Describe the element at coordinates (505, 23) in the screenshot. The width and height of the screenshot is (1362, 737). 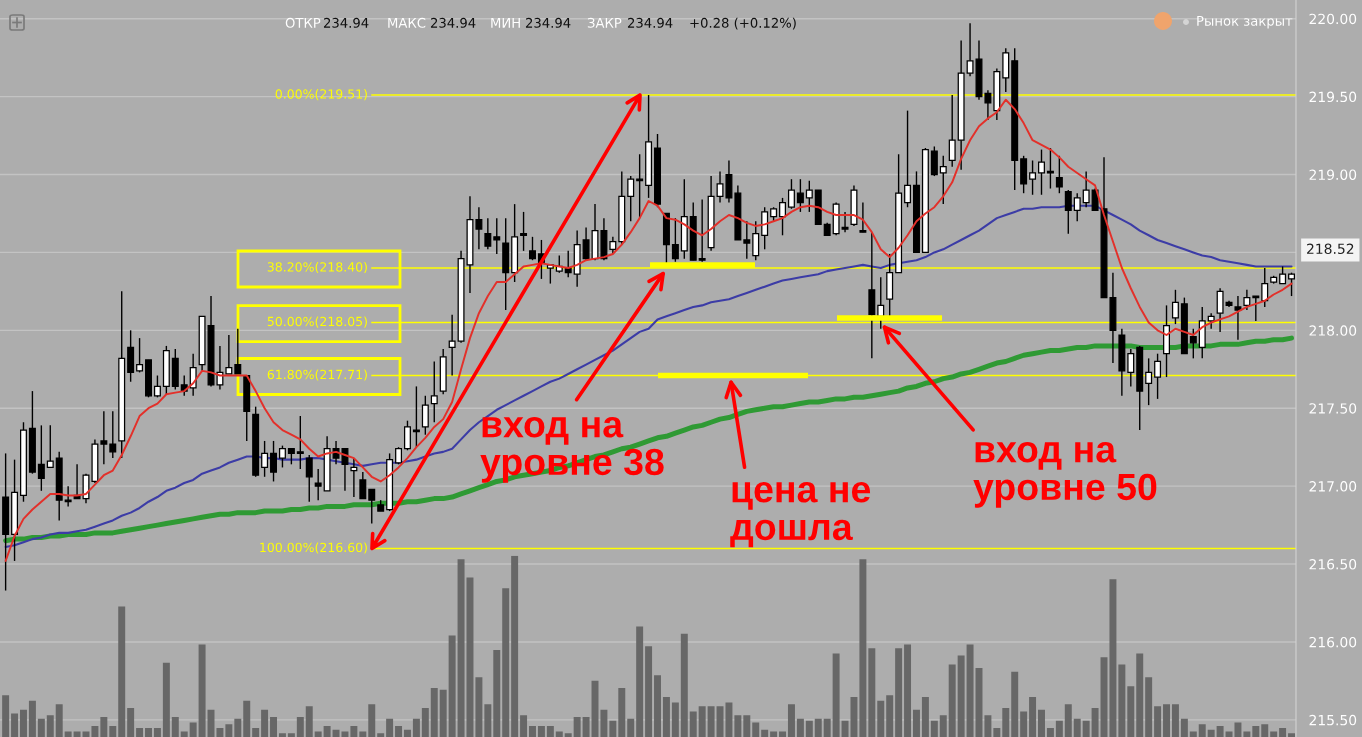
I see `annotation: МИН` at that location.